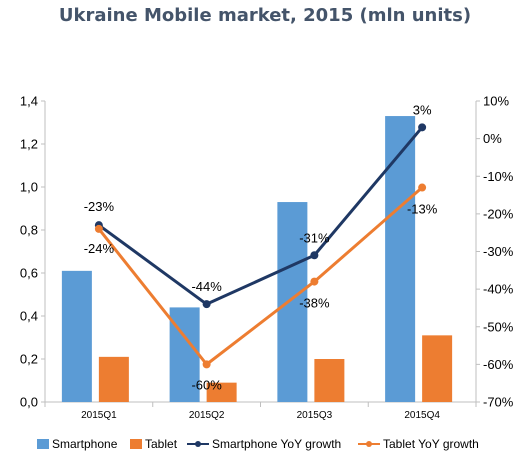 This screenshot has height=462, width=530. What do you see at coordinates (498, 402) in the screenshot?
I see `right-tick-label: -70%` at bounding box center [498, 402].